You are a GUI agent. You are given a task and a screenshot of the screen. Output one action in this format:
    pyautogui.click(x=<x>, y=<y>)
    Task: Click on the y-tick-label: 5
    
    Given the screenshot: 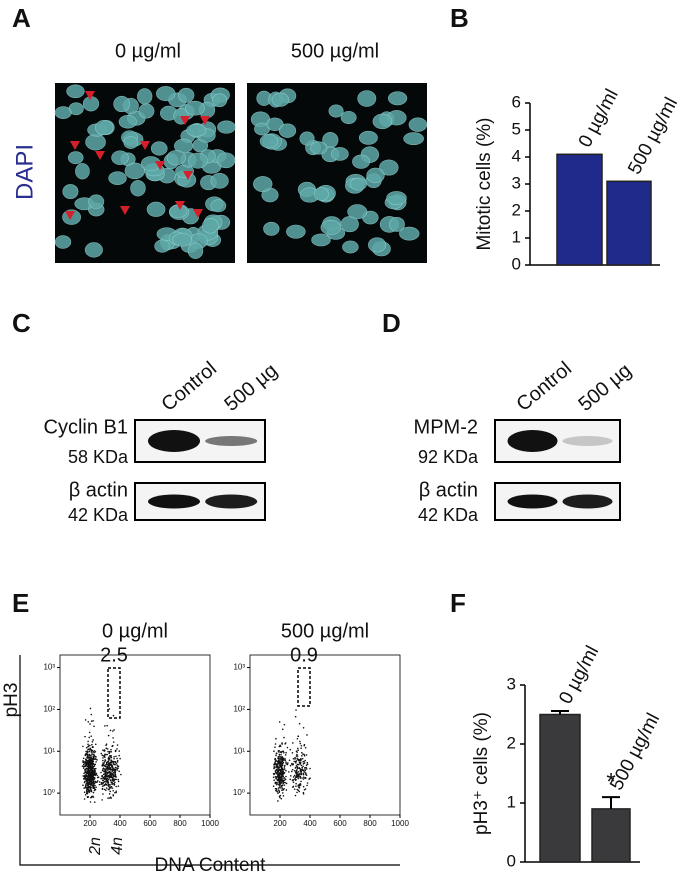 What is the action you would take?
    pyautogui.click(x=516, y=128)
    